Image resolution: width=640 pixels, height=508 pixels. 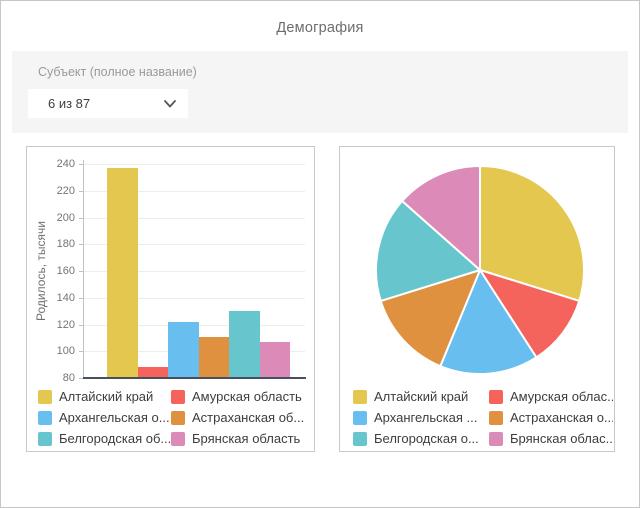 What do you see at coordinates (170, 103) in the screenshot?
I see `chevron-down-icon` at bounding box center [170, 103].